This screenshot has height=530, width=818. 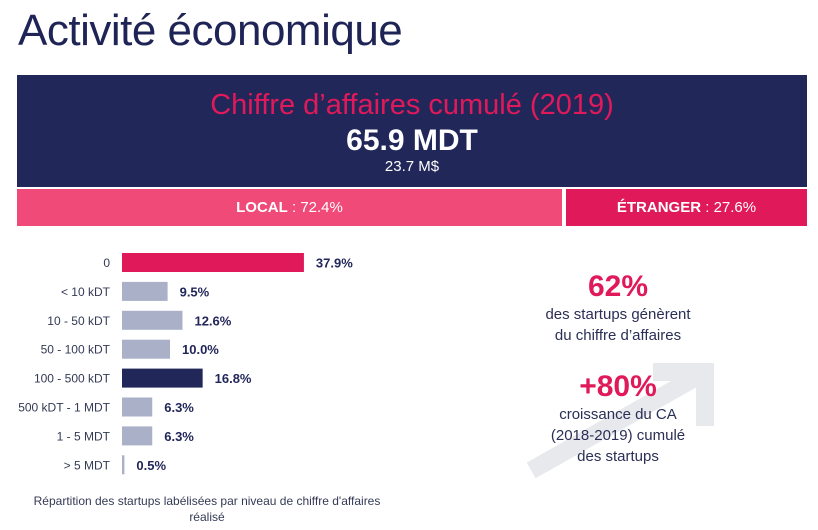 What do you see at coordinates (618, 314) in the screenshot?
I see `stat-line: des startups génèrent` at bounding box center [618, 314].